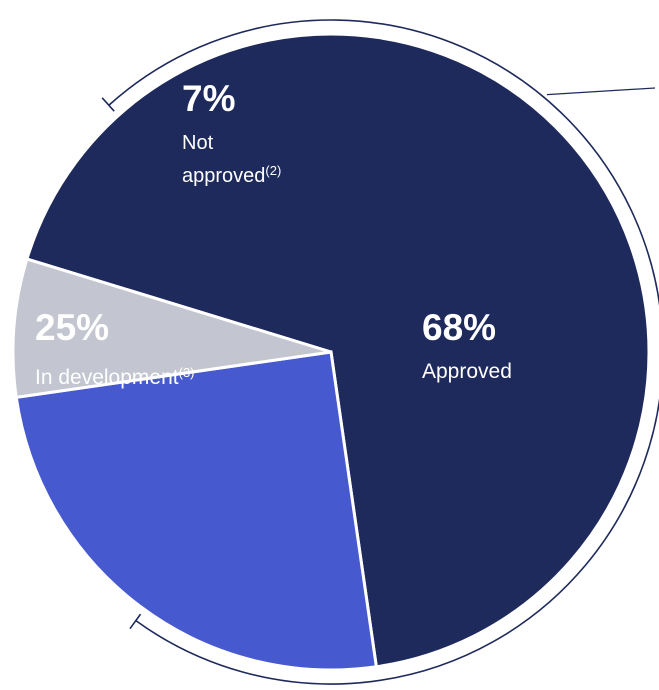 Image resolution: width=659 pixels, height=690 pixels. I want to click on leader-line, so click(601, 91).